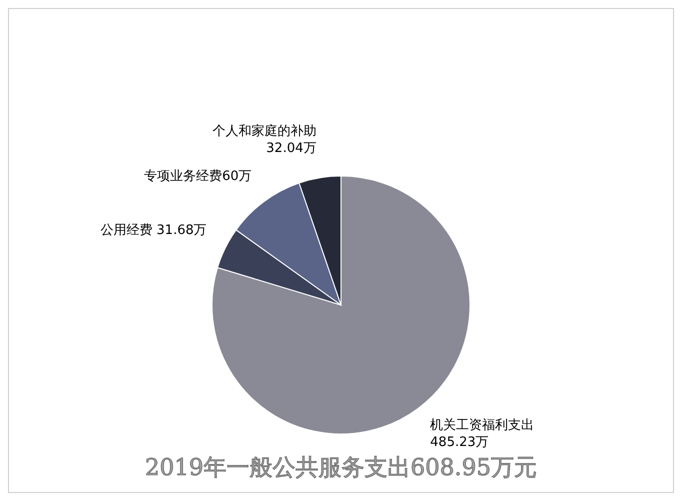  What do you see at coordinates (197, 176) in the screenshot?
I see `slice-label: 专项业务经费60万` at bounding box center [197, 176].